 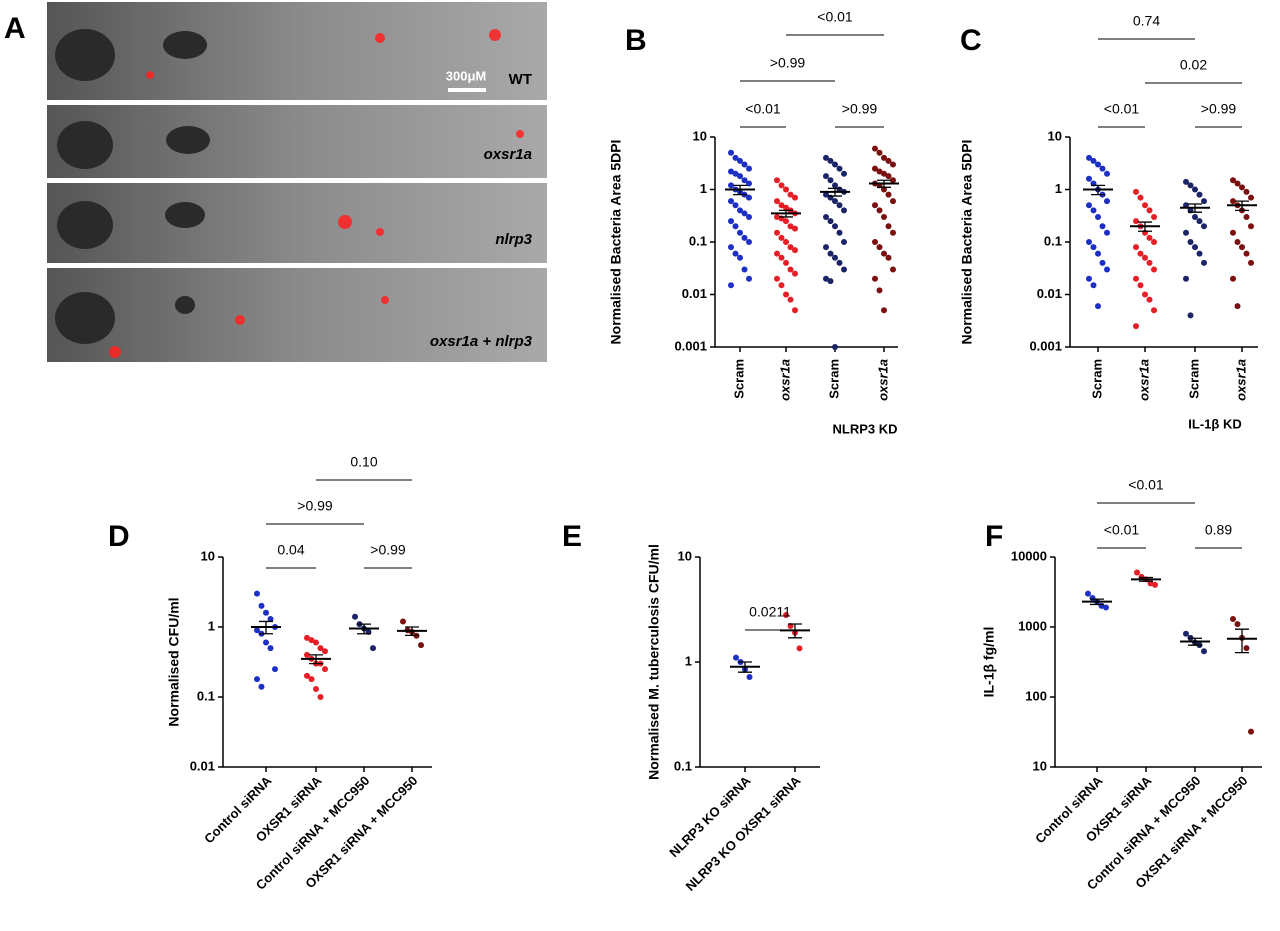 I want to click on y-tick-label: 0.001, so click(x=690, y=345).